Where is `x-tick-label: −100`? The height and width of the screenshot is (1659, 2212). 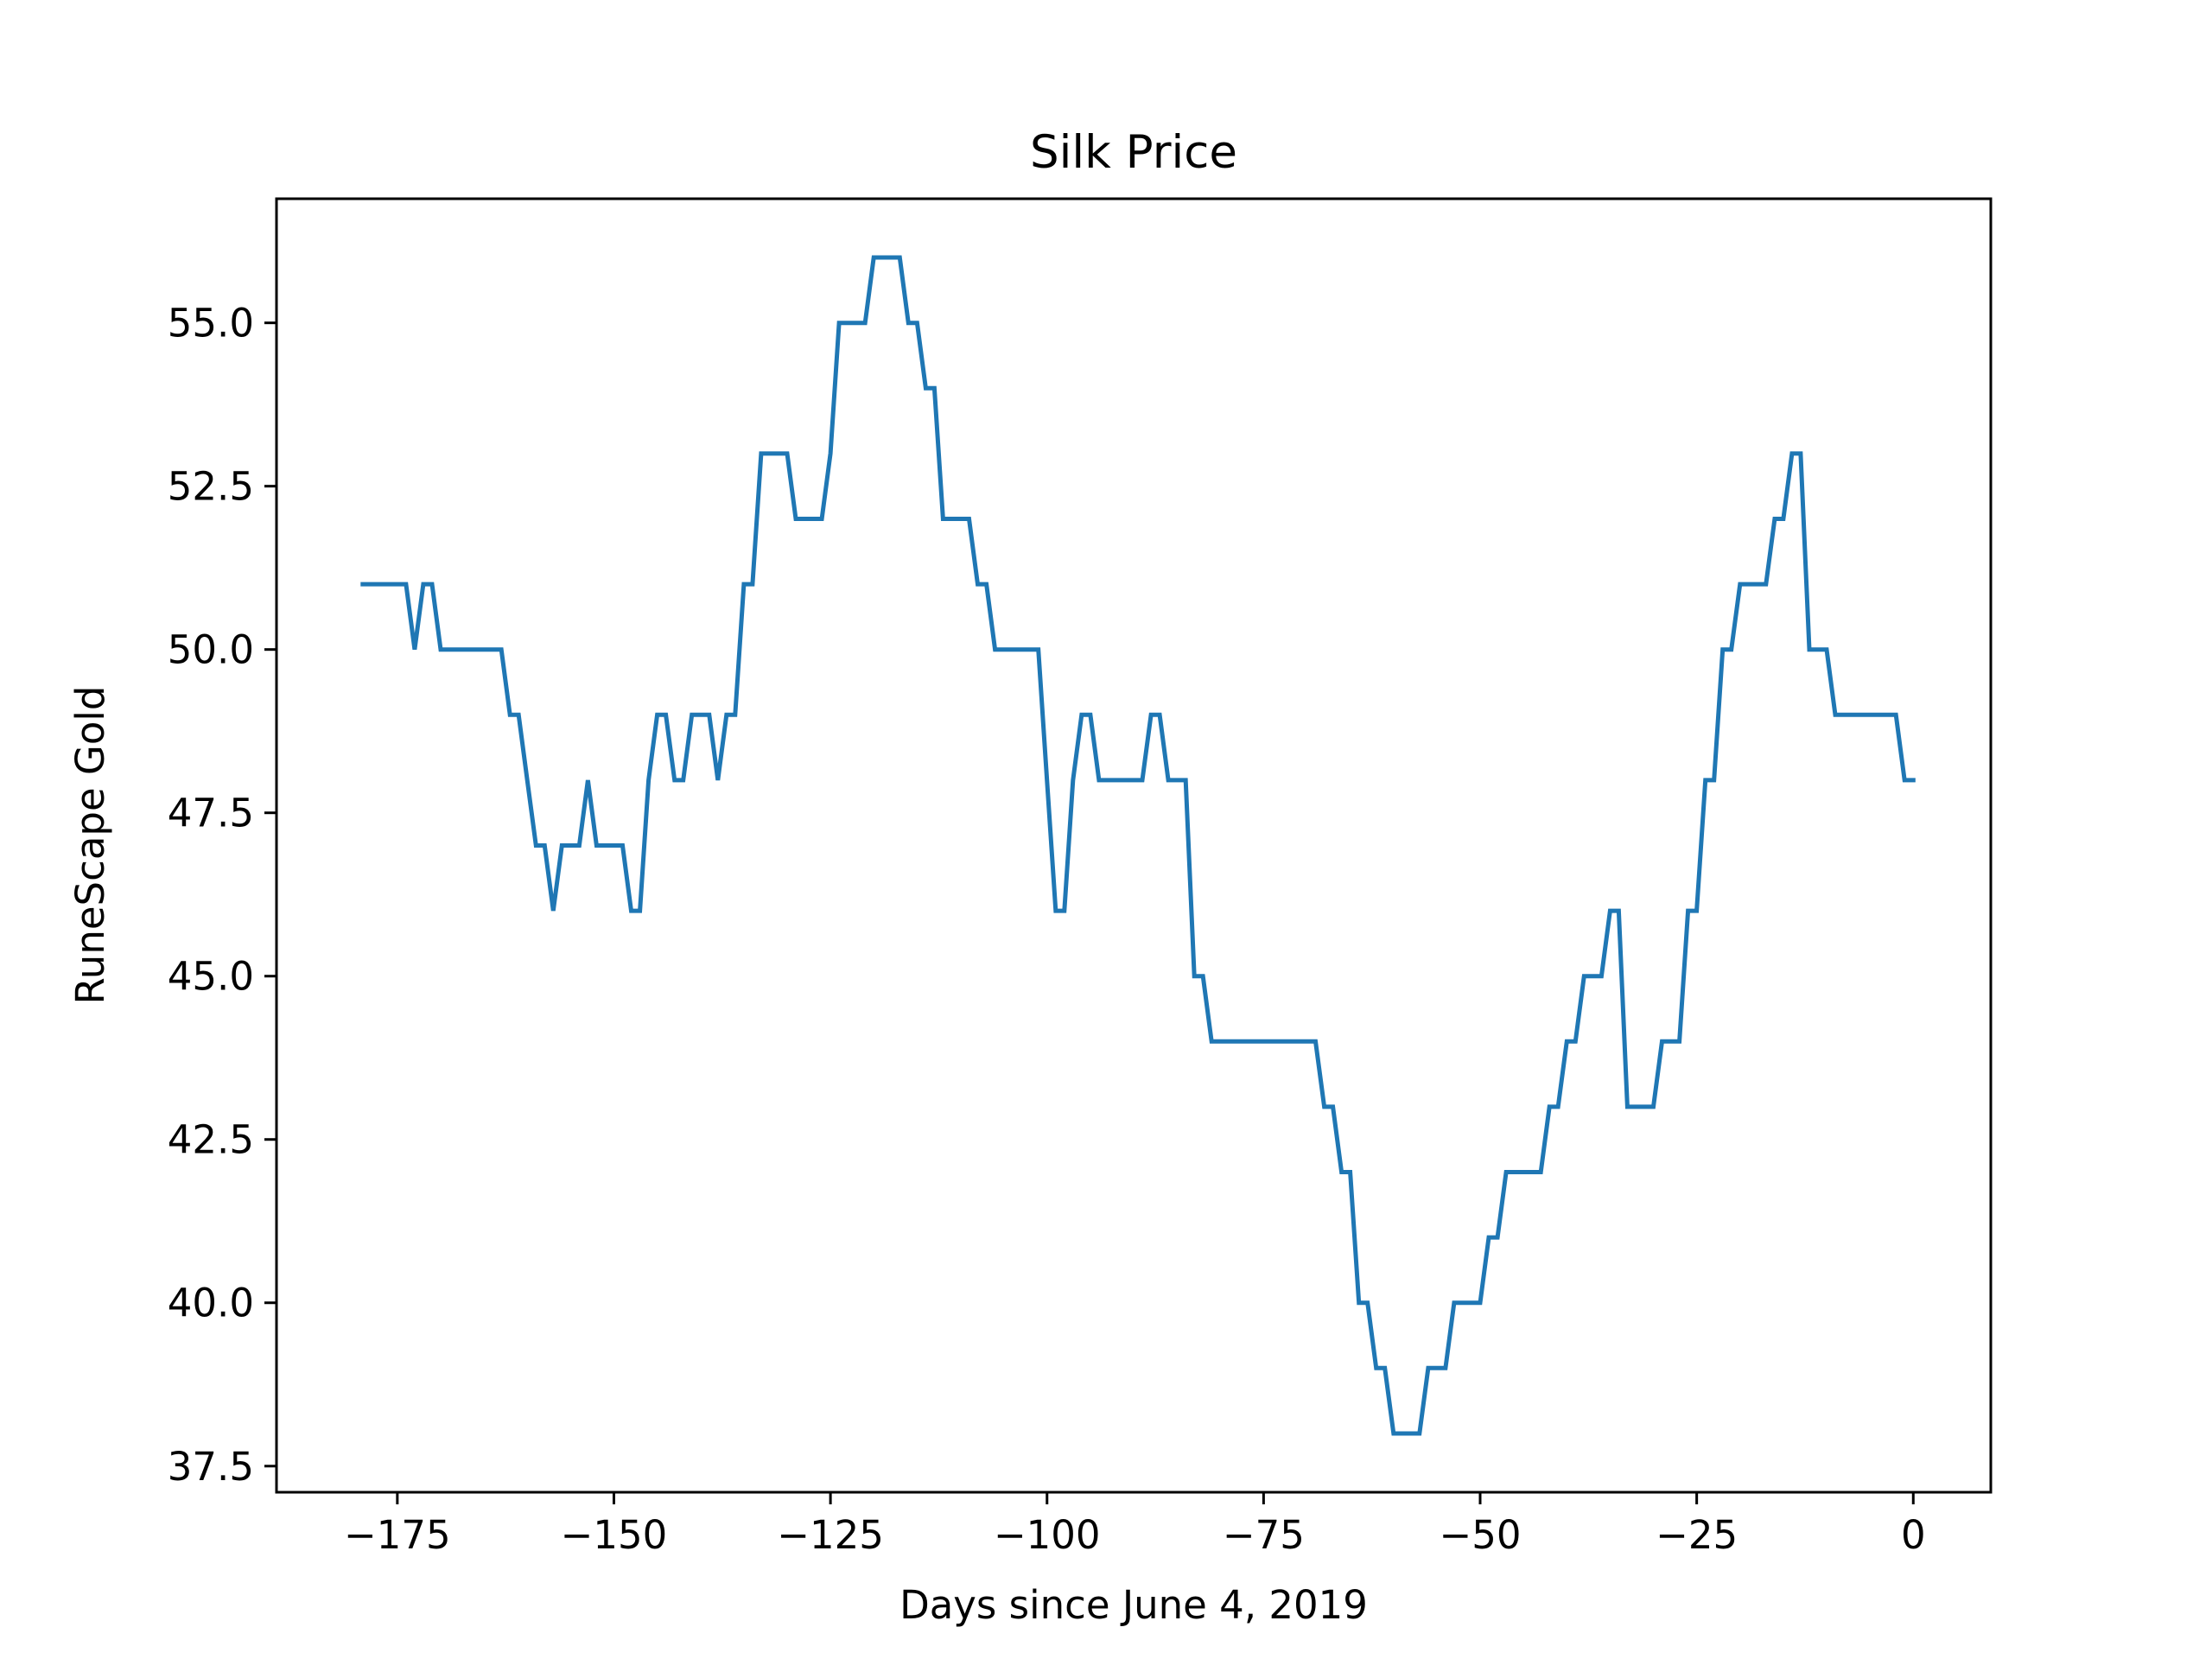
x-tick-label: −100 is located at coordinates (1047, 1535).